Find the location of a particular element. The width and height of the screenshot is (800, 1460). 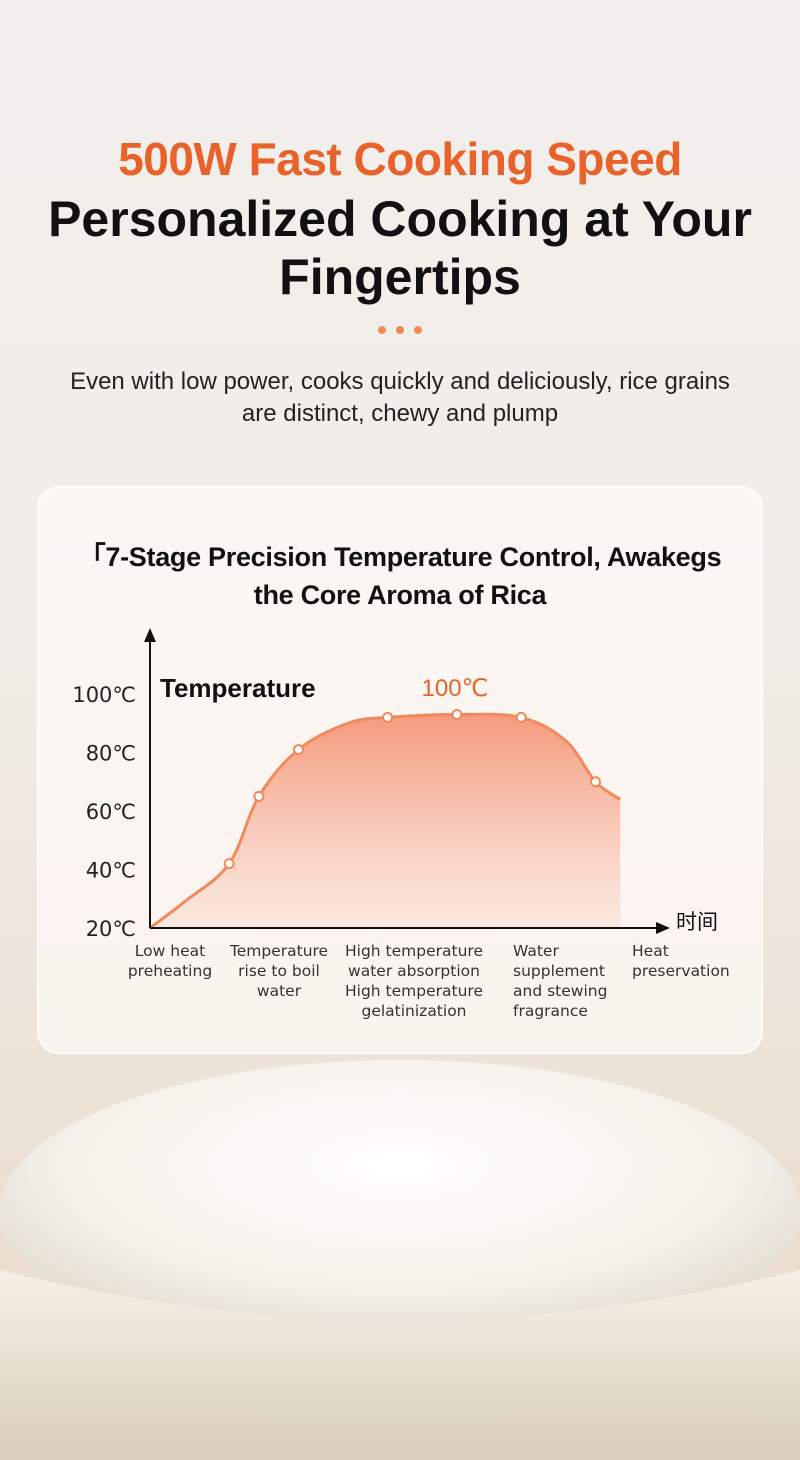

temperature-area is located at coordinates (385, 821).